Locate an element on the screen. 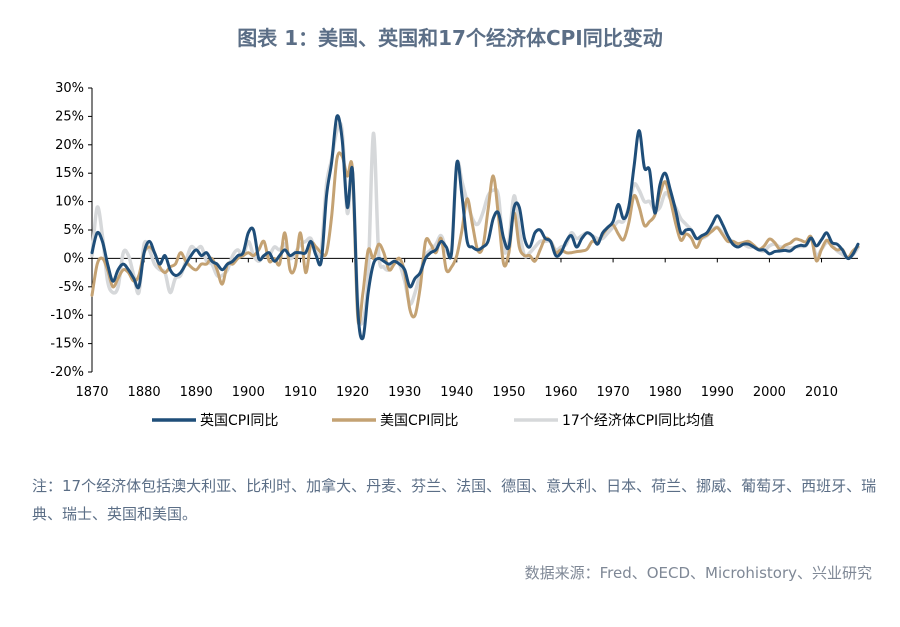 This screenshot has width=900, height=627. x-tick-label: 2010 is located at coordinates (821, 392).